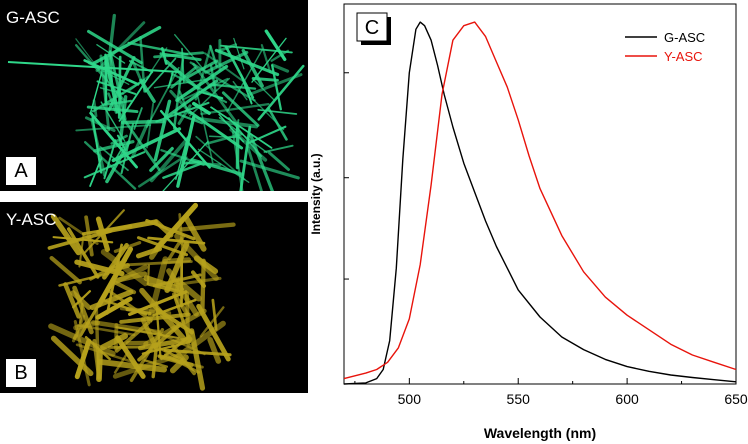  What do you see at coordinates (316, 193) in the screenshot?
I see `y-axis-label: Intensity (a.u.)` at bounding box center [316, 193].